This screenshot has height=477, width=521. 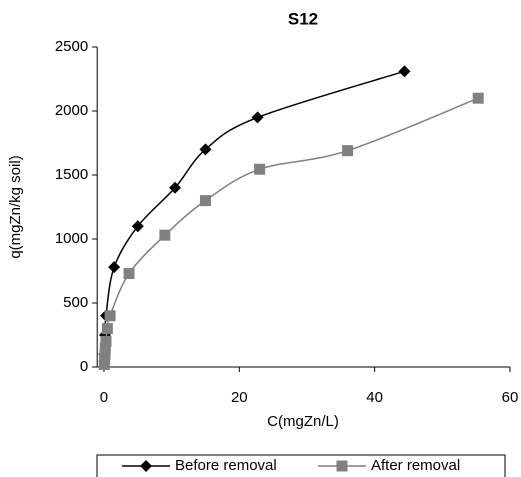 I want to click on y-axis-label: q(mgZn/kg soil), so click(x=15, y=206).